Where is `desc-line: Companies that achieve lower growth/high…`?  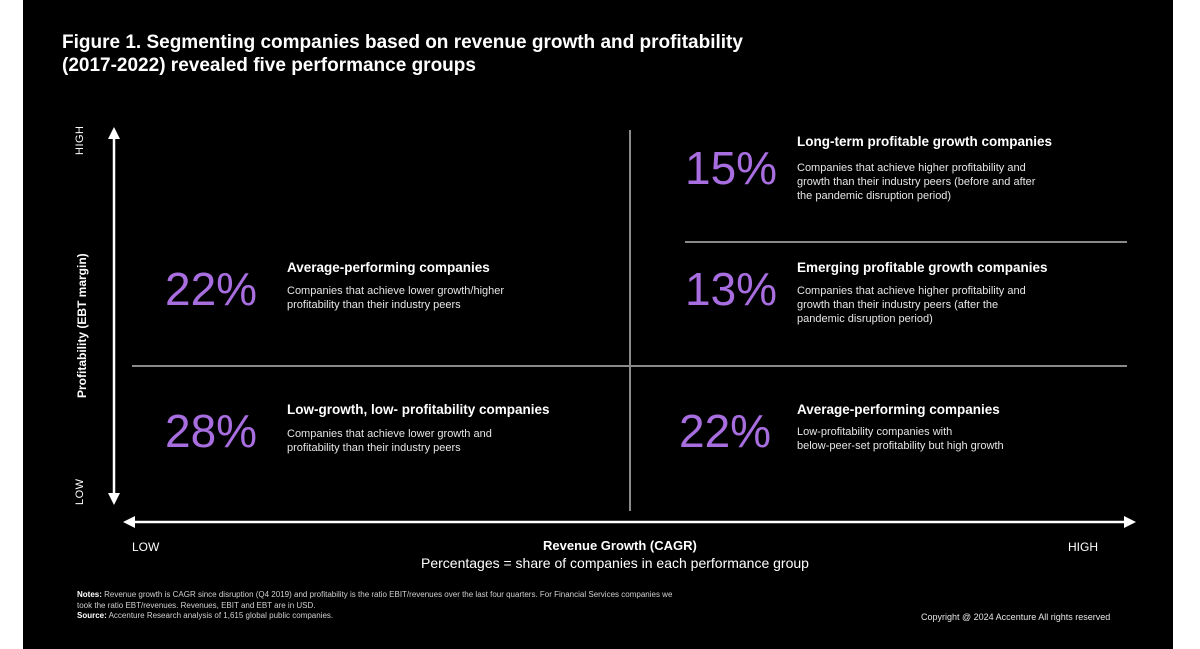 desc-line: Companies that achieve lower growth/high… is located at coordinates (396, 291).